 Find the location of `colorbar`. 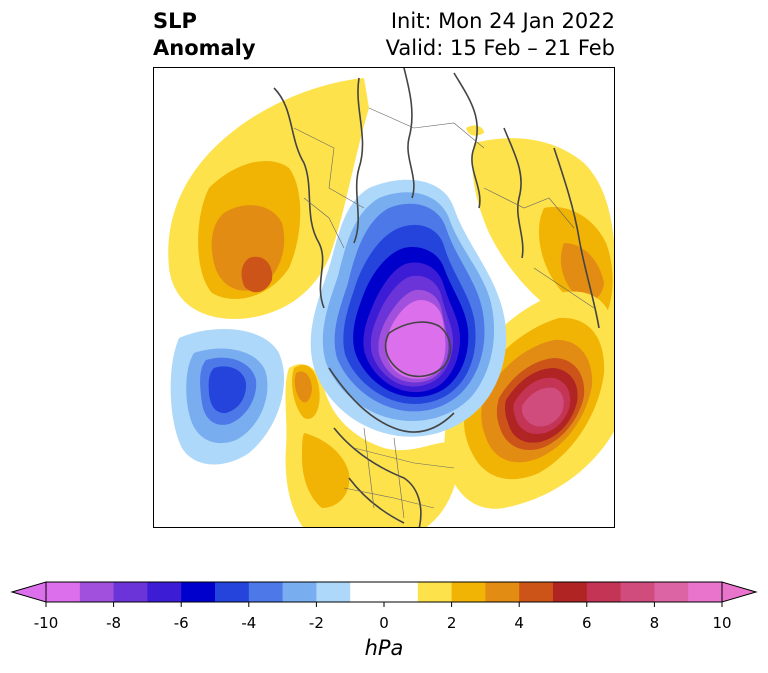

colorbar is located at coordinates (384, 594).